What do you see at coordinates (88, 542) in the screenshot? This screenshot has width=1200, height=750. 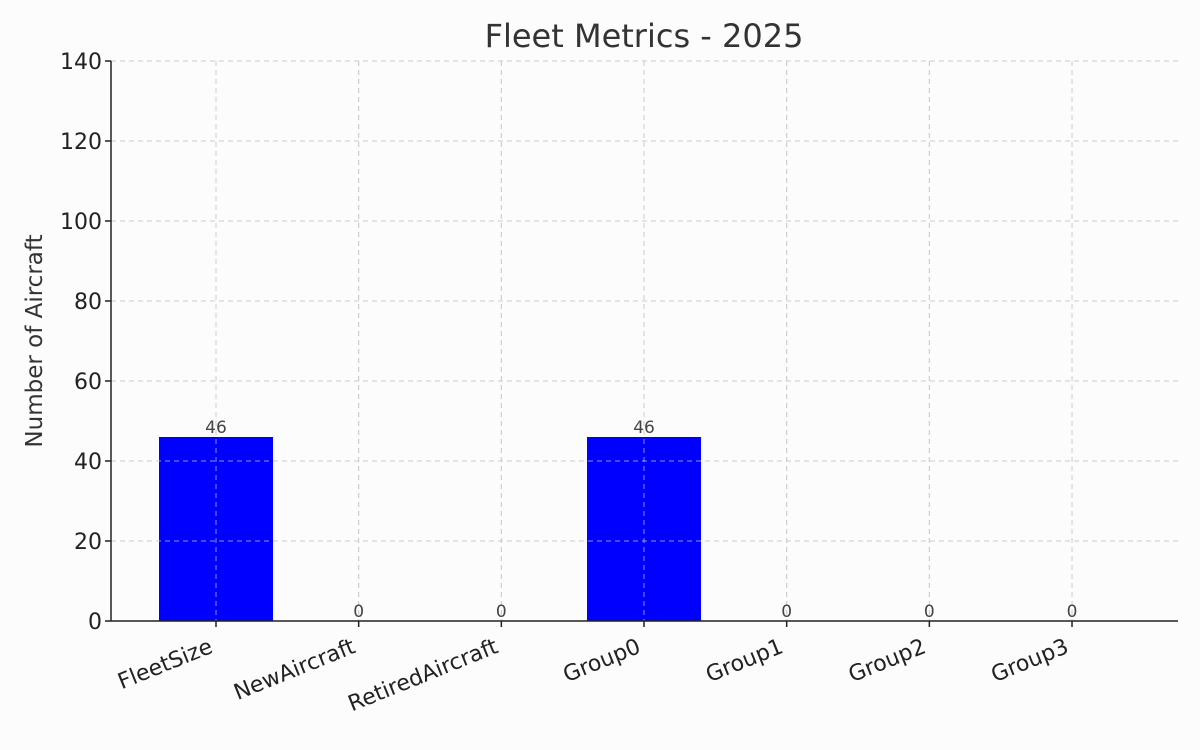 I see `y-tick-label: 20` at bounding box center [88, 542].